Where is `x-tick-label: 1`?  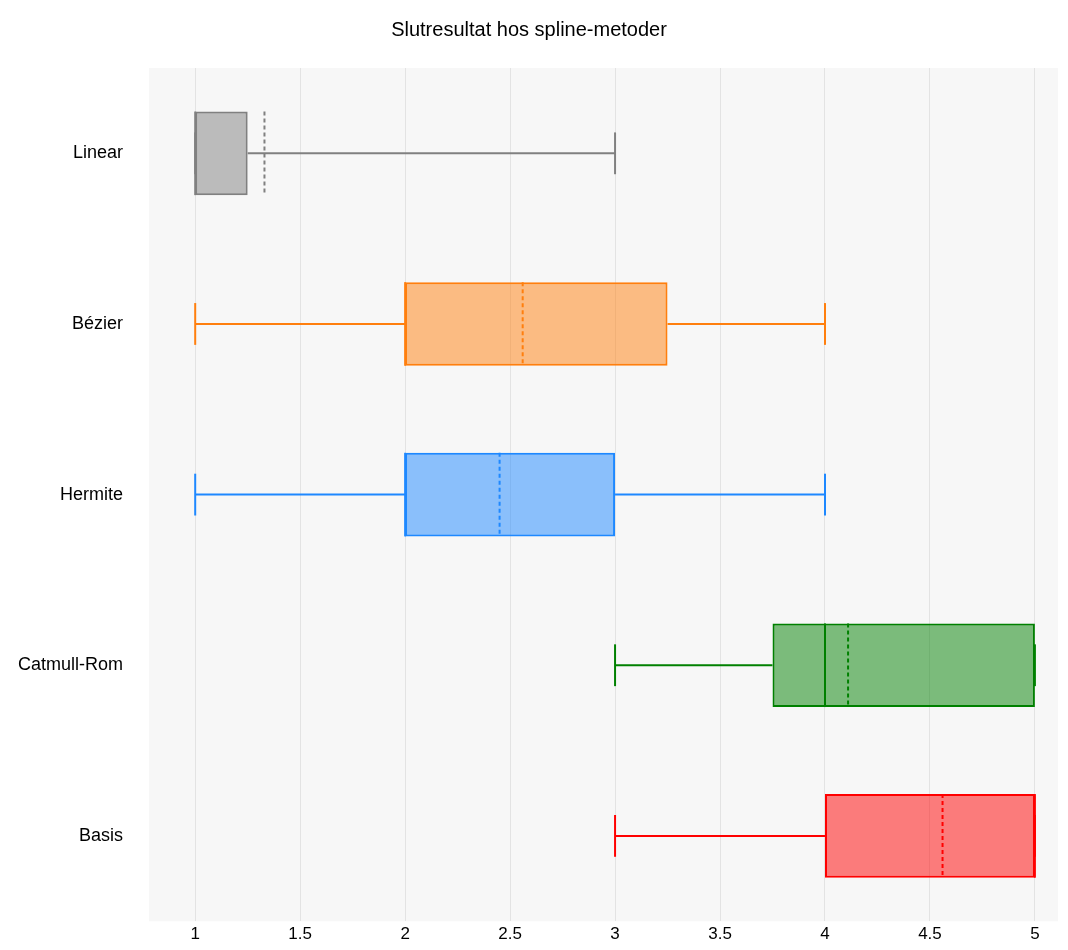 x-tick-label: 1 is located at coordinates (195, 934).